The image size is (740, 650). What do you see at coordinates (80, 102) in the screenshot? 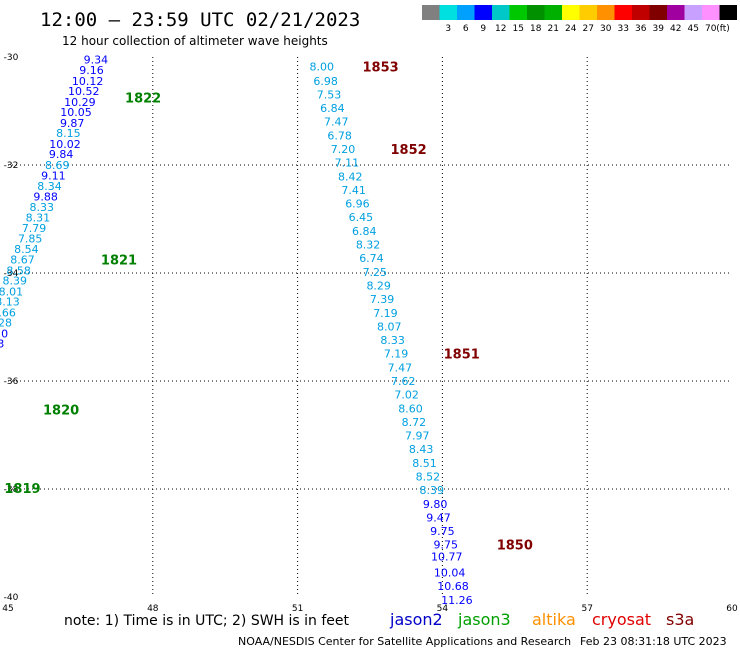
I see `wave-height-point: 10.29` at bounding box center [80, 102].